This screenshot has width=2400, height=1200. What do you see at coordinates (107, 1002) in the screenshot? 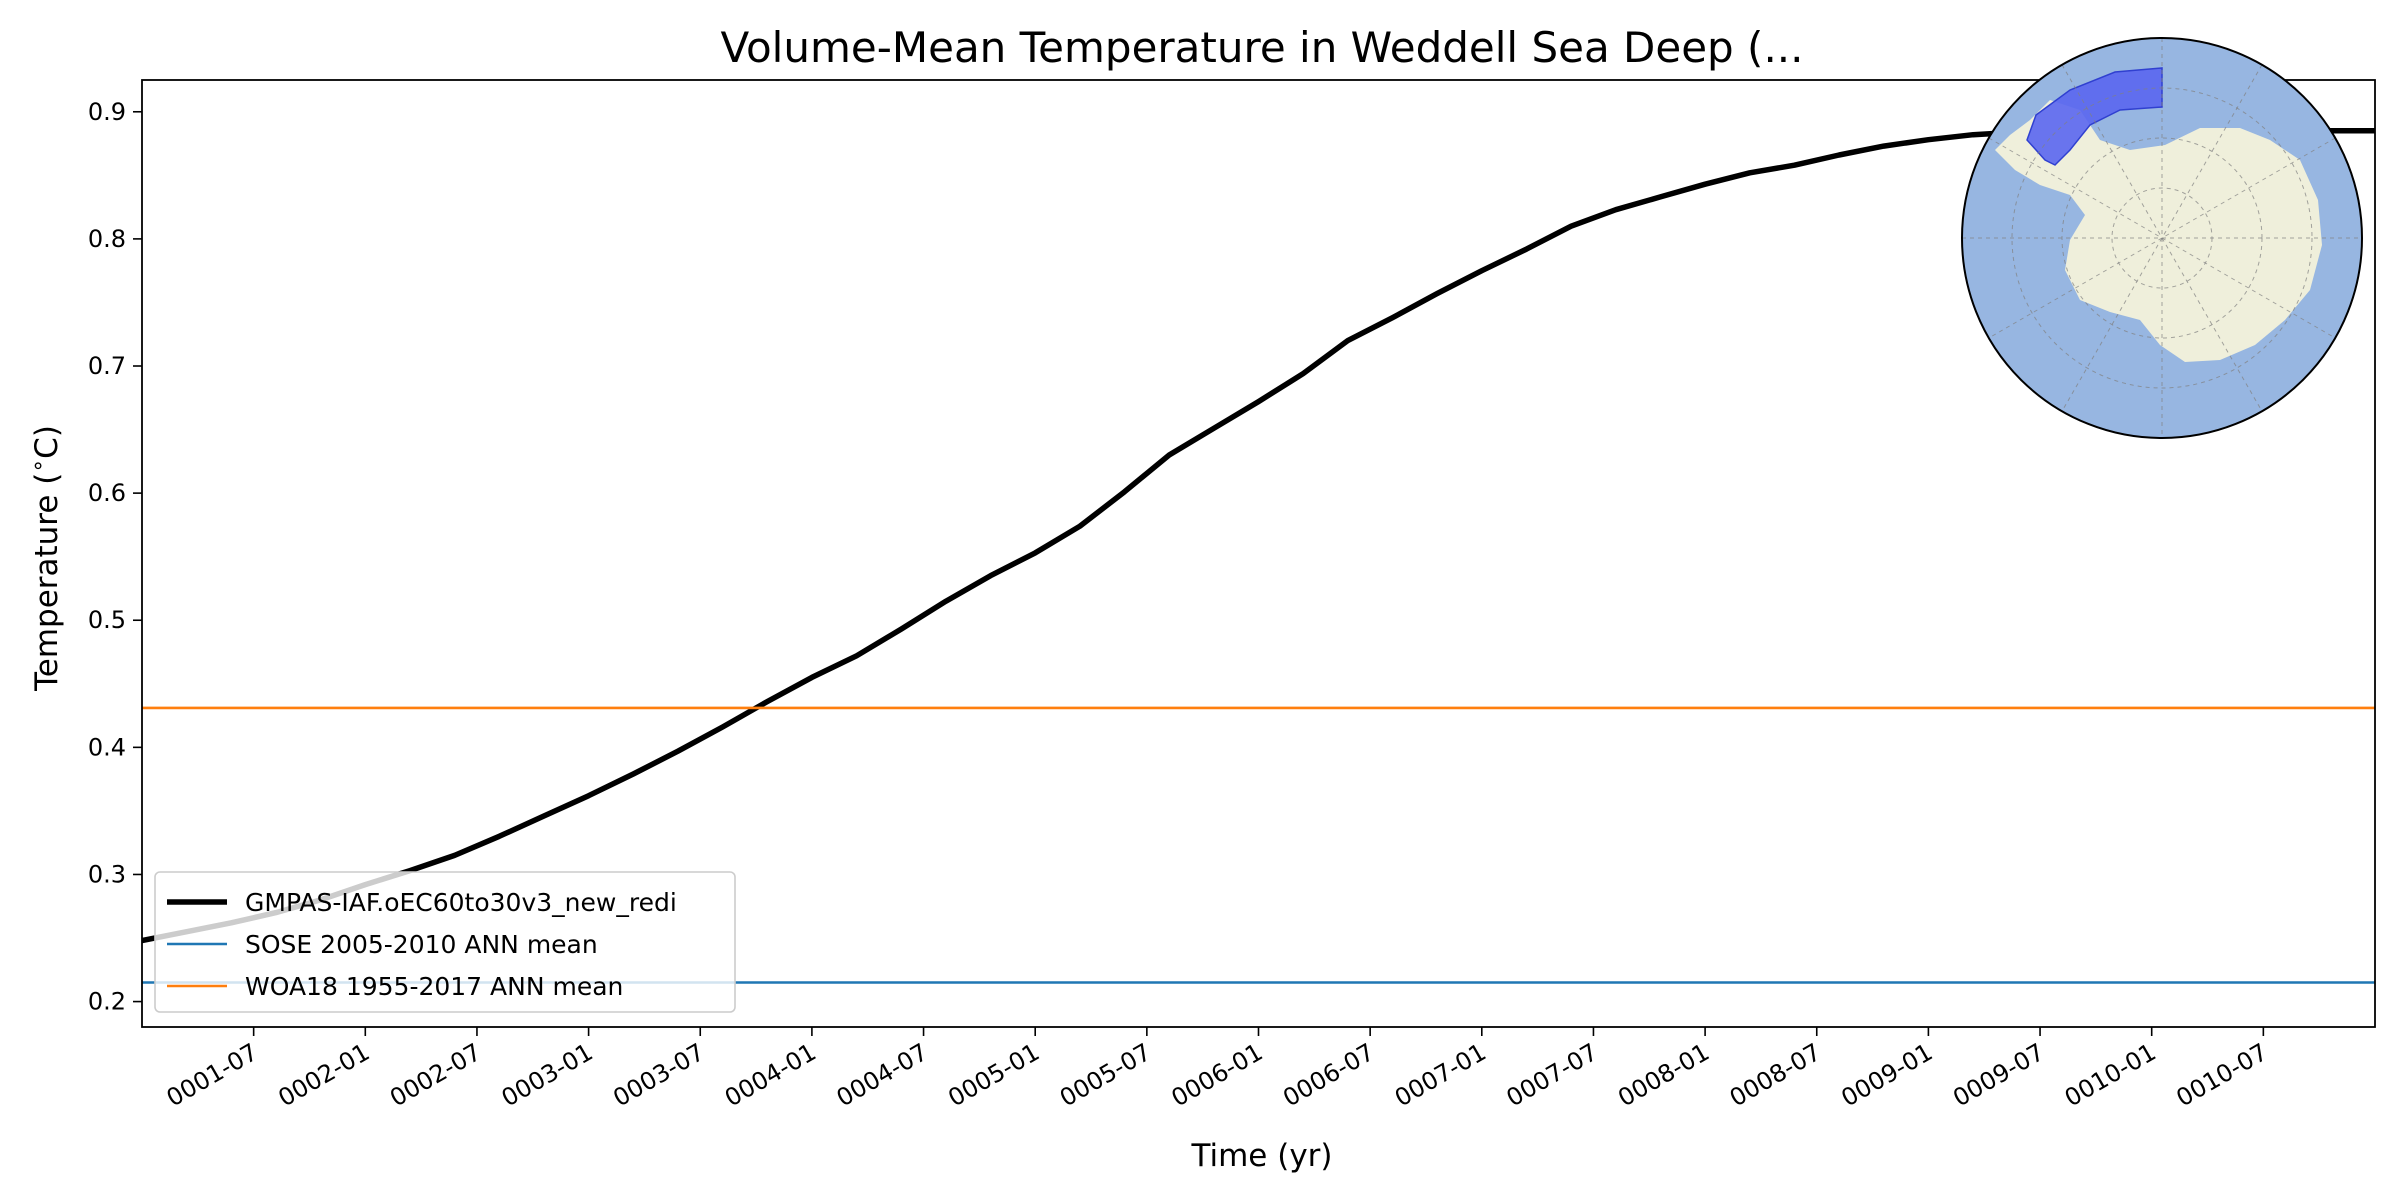
I see `y-tick-label: 0.2` at bounding box center [107, 1002].